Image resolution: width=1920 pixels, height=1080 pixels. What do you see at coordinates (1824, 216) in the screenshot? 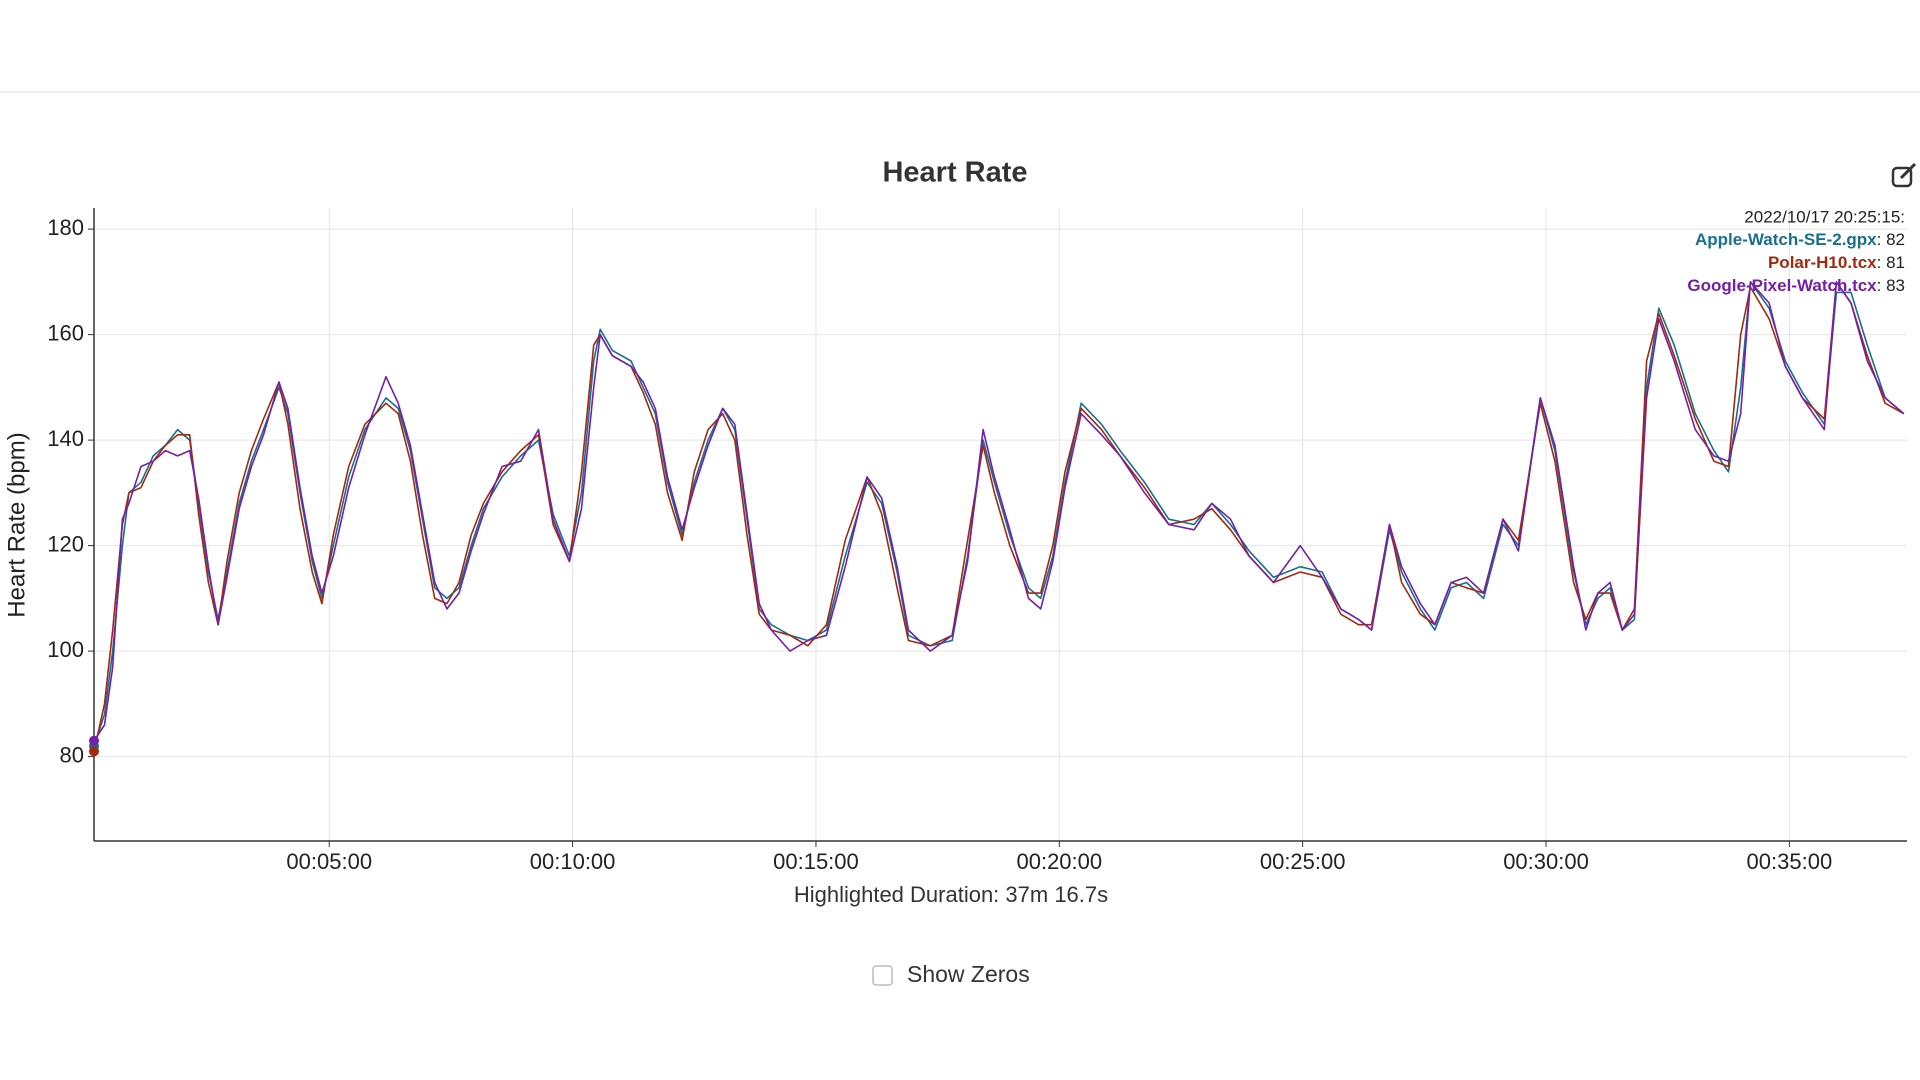
I see `hover-time: 2022/10/17 20:25:15:` at bounding box center [1824, 216].